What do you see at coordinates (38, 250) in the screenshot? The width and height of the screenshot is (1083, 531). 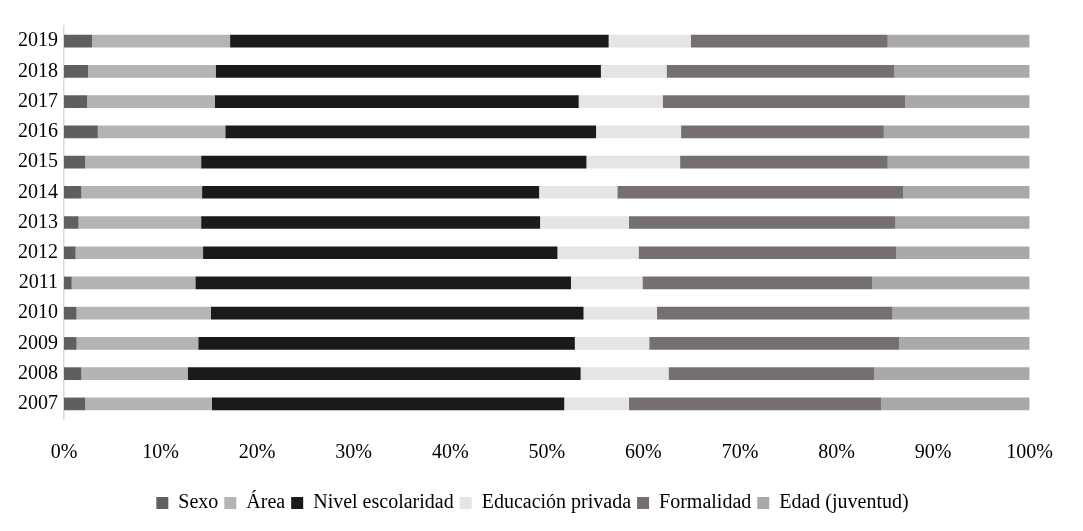 I see `y-tick-label: 2012` at bounding box center [38, 250].